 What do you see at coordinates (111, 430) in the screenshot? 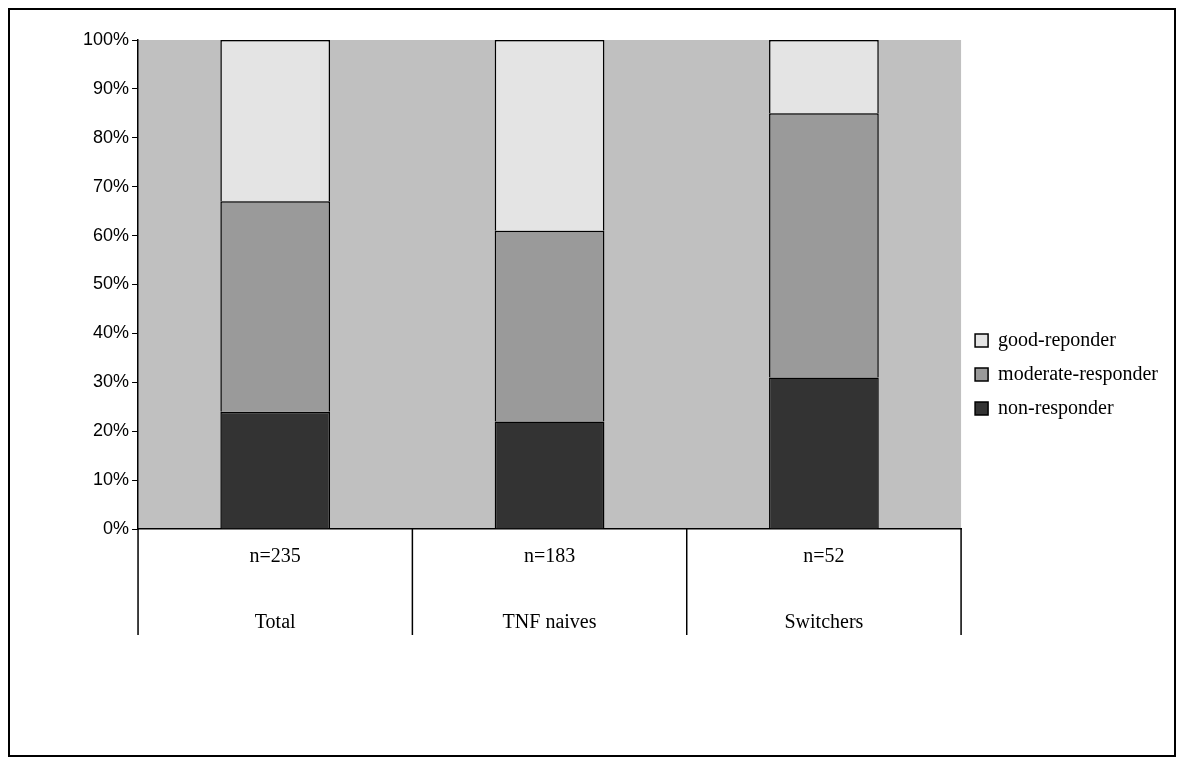
I see `y-tick-label: 20%` at bounding box center [111, 430].